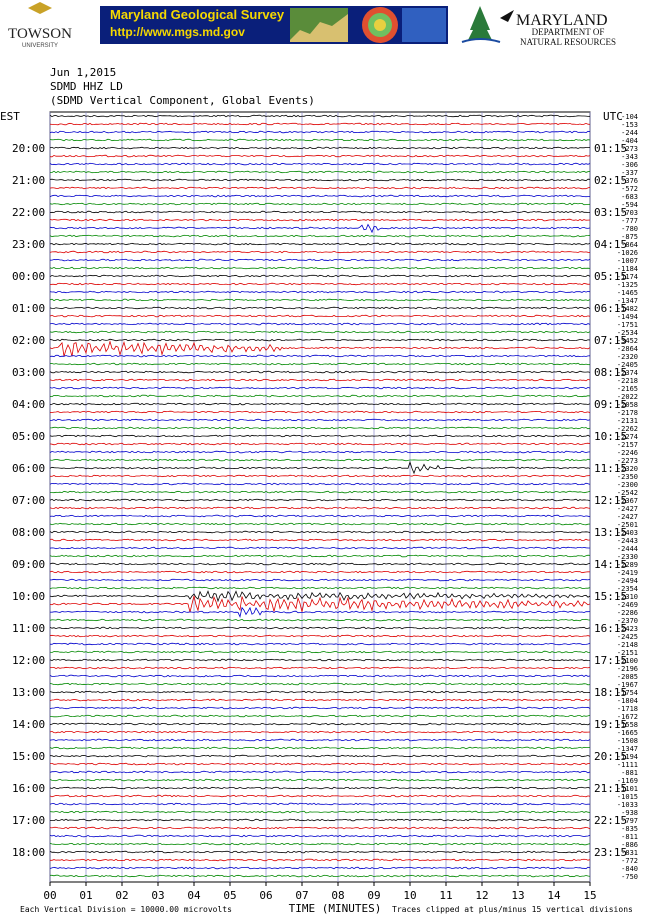 Image resolution: width=670 pixels, height=924 pixels. What do you see at coordinates (627, 765) in the screenshot?
I see `trace-offset: -1111` at bounding box center [627, 765].